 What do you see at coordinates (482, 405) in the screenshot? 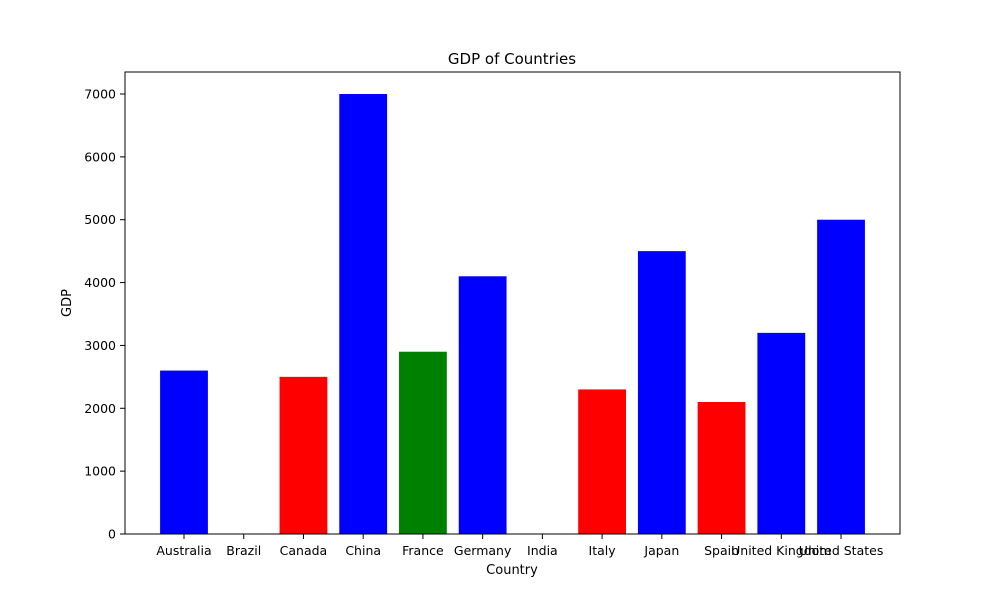
I see `bar-germany` at bounding box center [482, 405].